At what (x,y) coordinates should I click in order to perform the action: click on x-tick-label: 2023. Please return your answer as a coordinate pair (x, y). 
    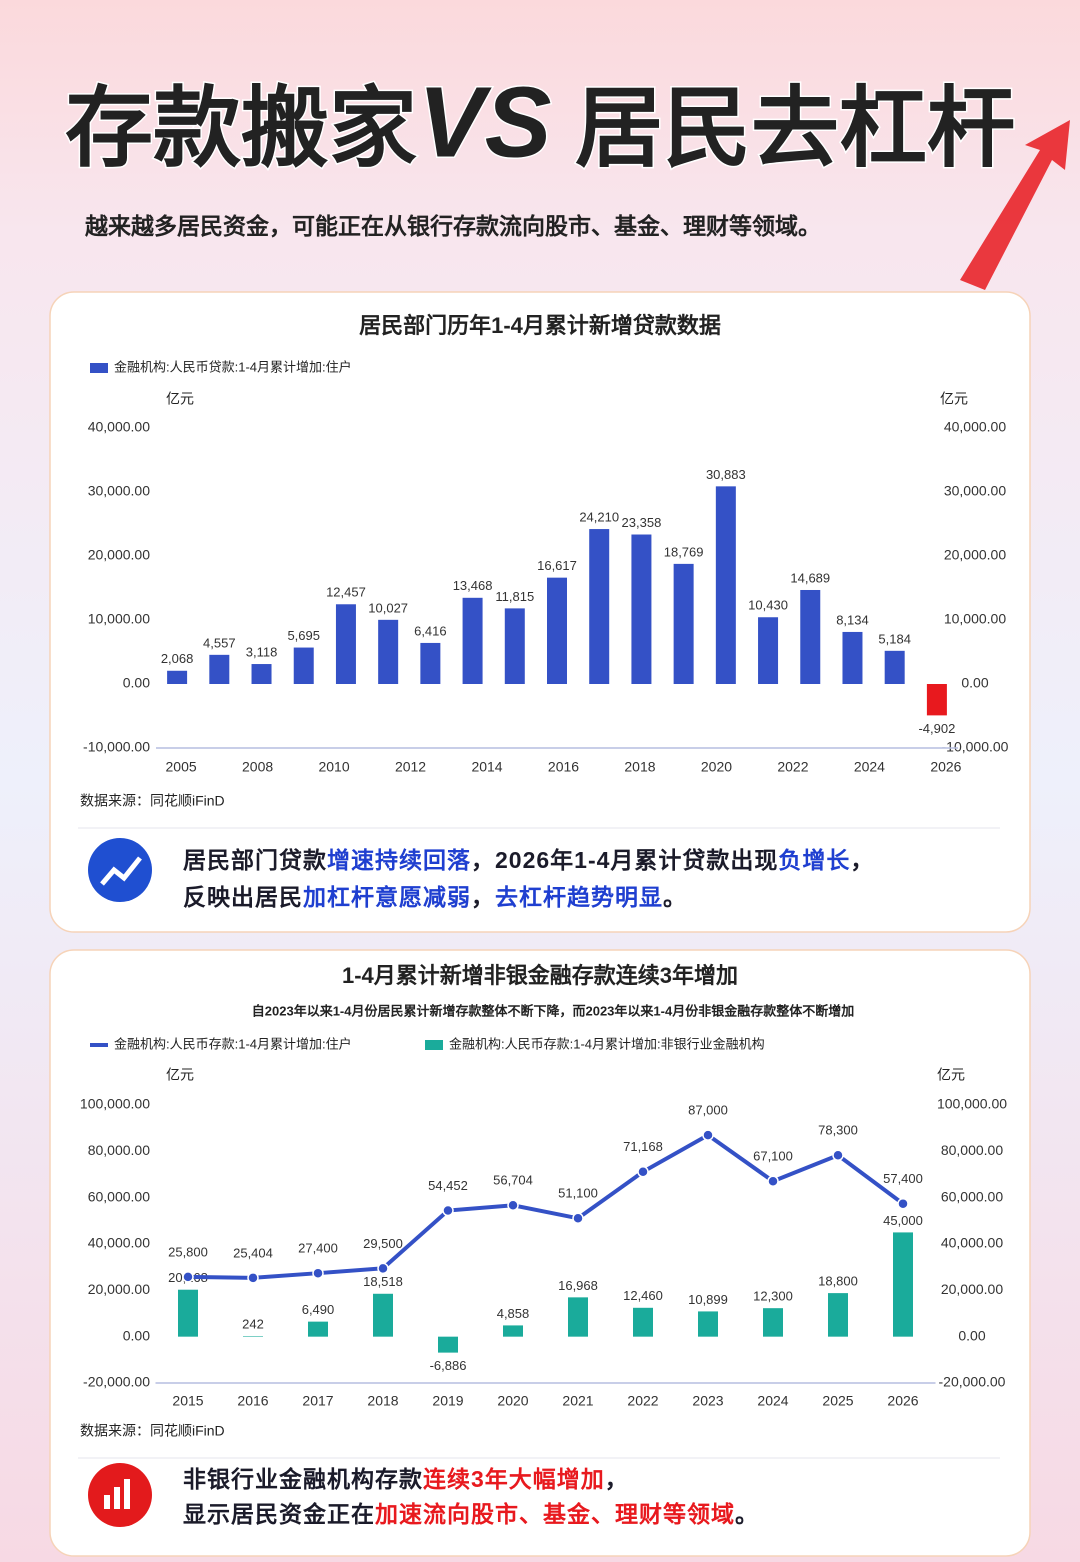
    Looking at the image, I should click on (707, 1401).